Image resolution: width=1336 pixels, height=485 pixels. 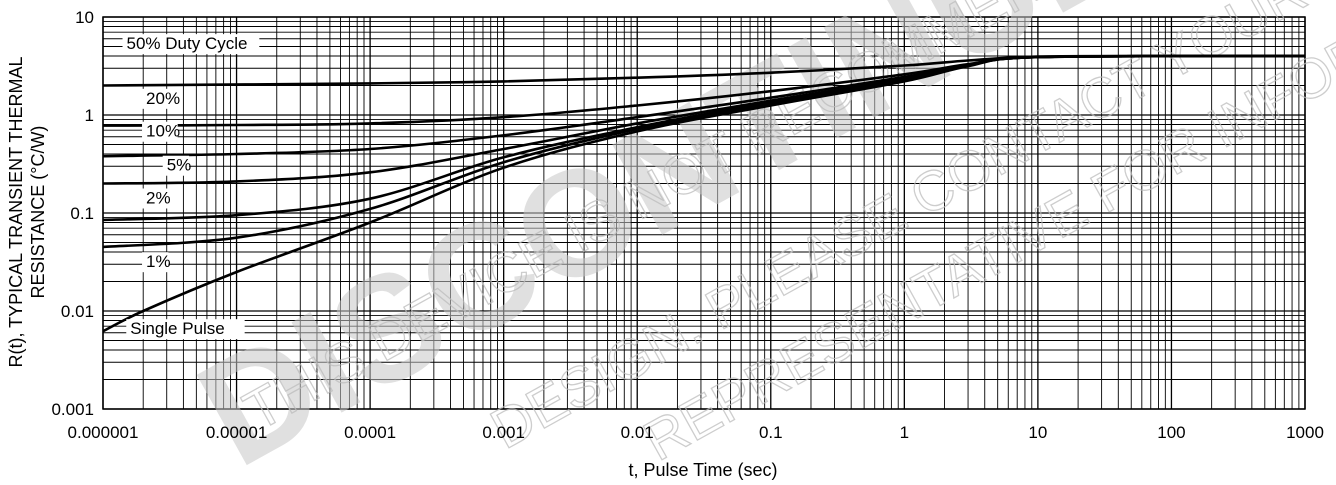 I want to click on y-tick-label: 0.1, so click(x=82, y=213).